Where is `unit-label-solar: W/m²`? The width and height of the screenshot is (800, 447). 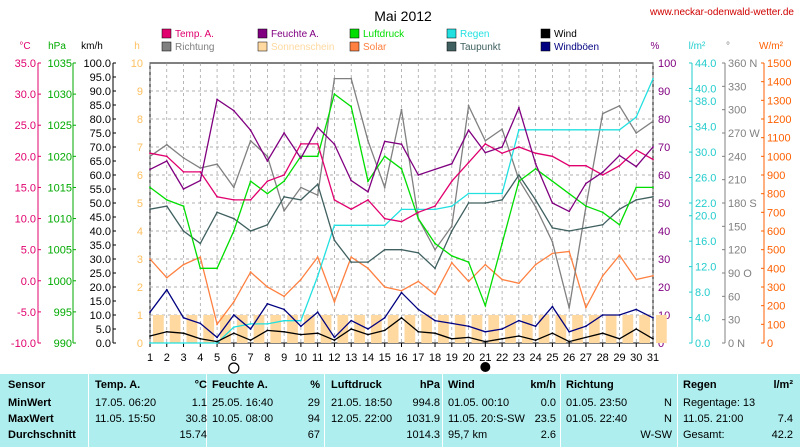
unit-label-solar: W/m² is located at coordinates (771, 46).